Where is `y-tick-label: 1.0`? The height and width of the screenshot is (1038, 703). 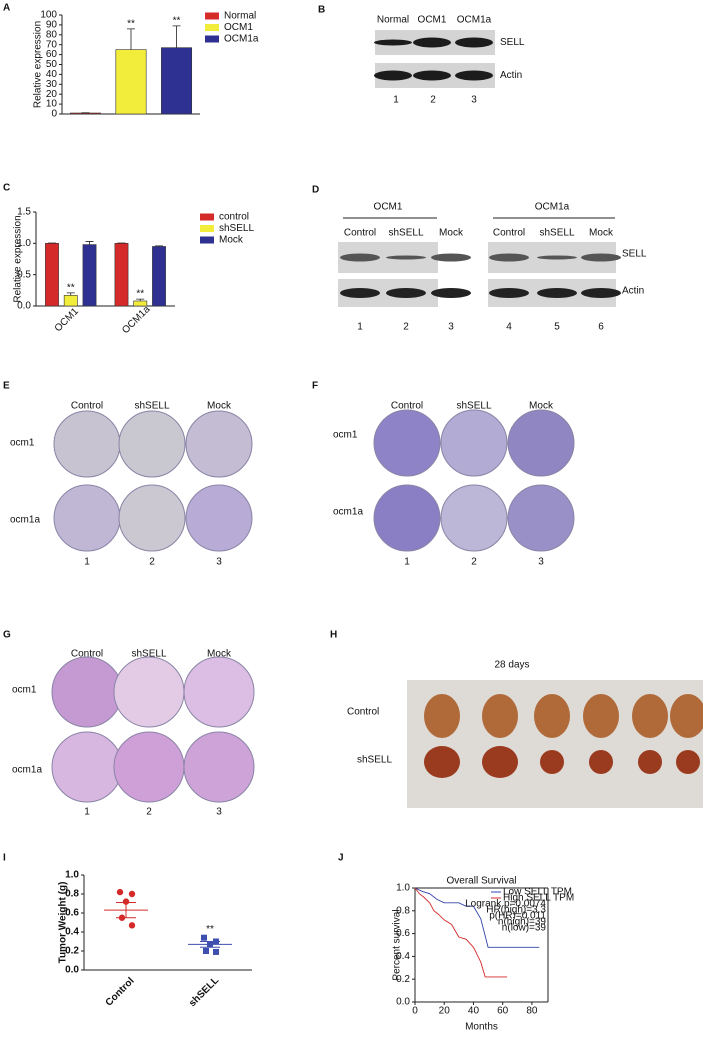 y-tick-label: 1.0 is located at coordinates (24, 243).